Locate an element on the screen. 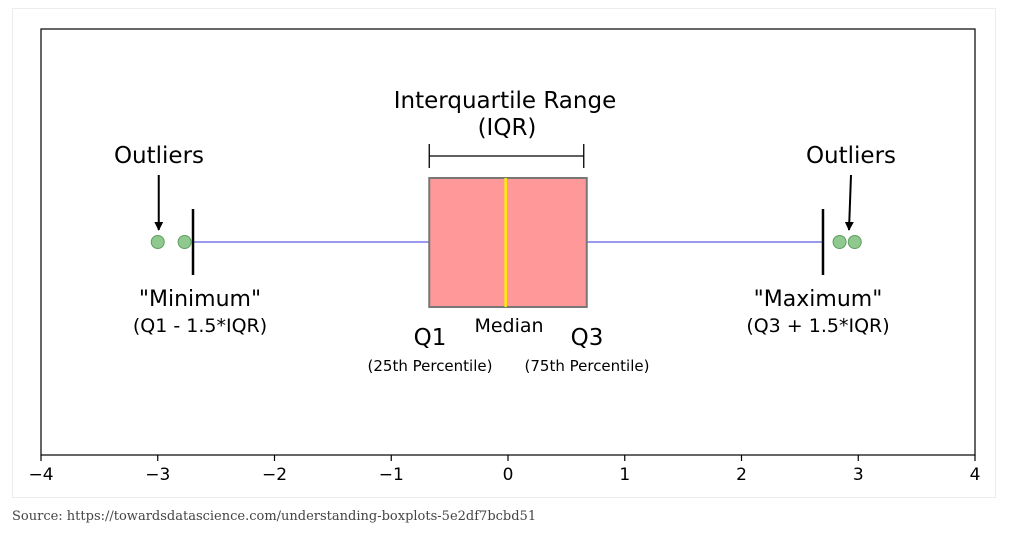 The image size is (1010, 544). outliers-label-right: Outliers is located at coordinates (851, 156).